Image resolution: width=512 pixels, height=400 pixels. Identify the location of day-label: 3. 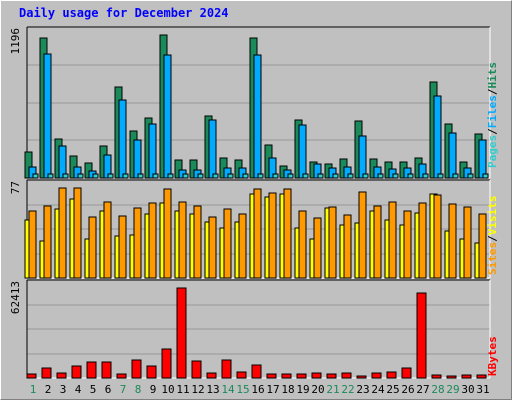
(63, 389).